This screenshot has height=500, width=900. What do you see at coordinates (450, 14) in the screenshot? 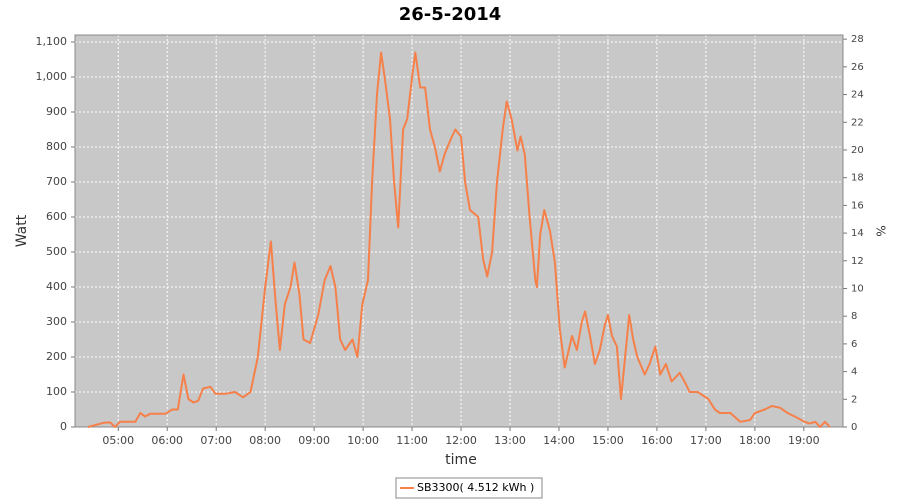
I see `chart-title: 26-5-2014` at bounding box center [450, 14].